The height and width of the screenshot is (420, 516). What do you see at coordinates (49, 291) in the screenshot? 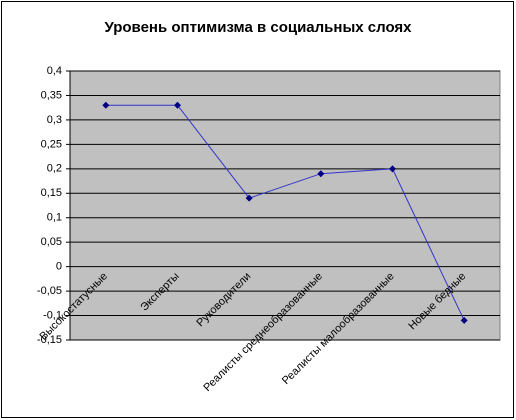
I see `y-tick-label: -0,05` at bounding box center [49, 291].